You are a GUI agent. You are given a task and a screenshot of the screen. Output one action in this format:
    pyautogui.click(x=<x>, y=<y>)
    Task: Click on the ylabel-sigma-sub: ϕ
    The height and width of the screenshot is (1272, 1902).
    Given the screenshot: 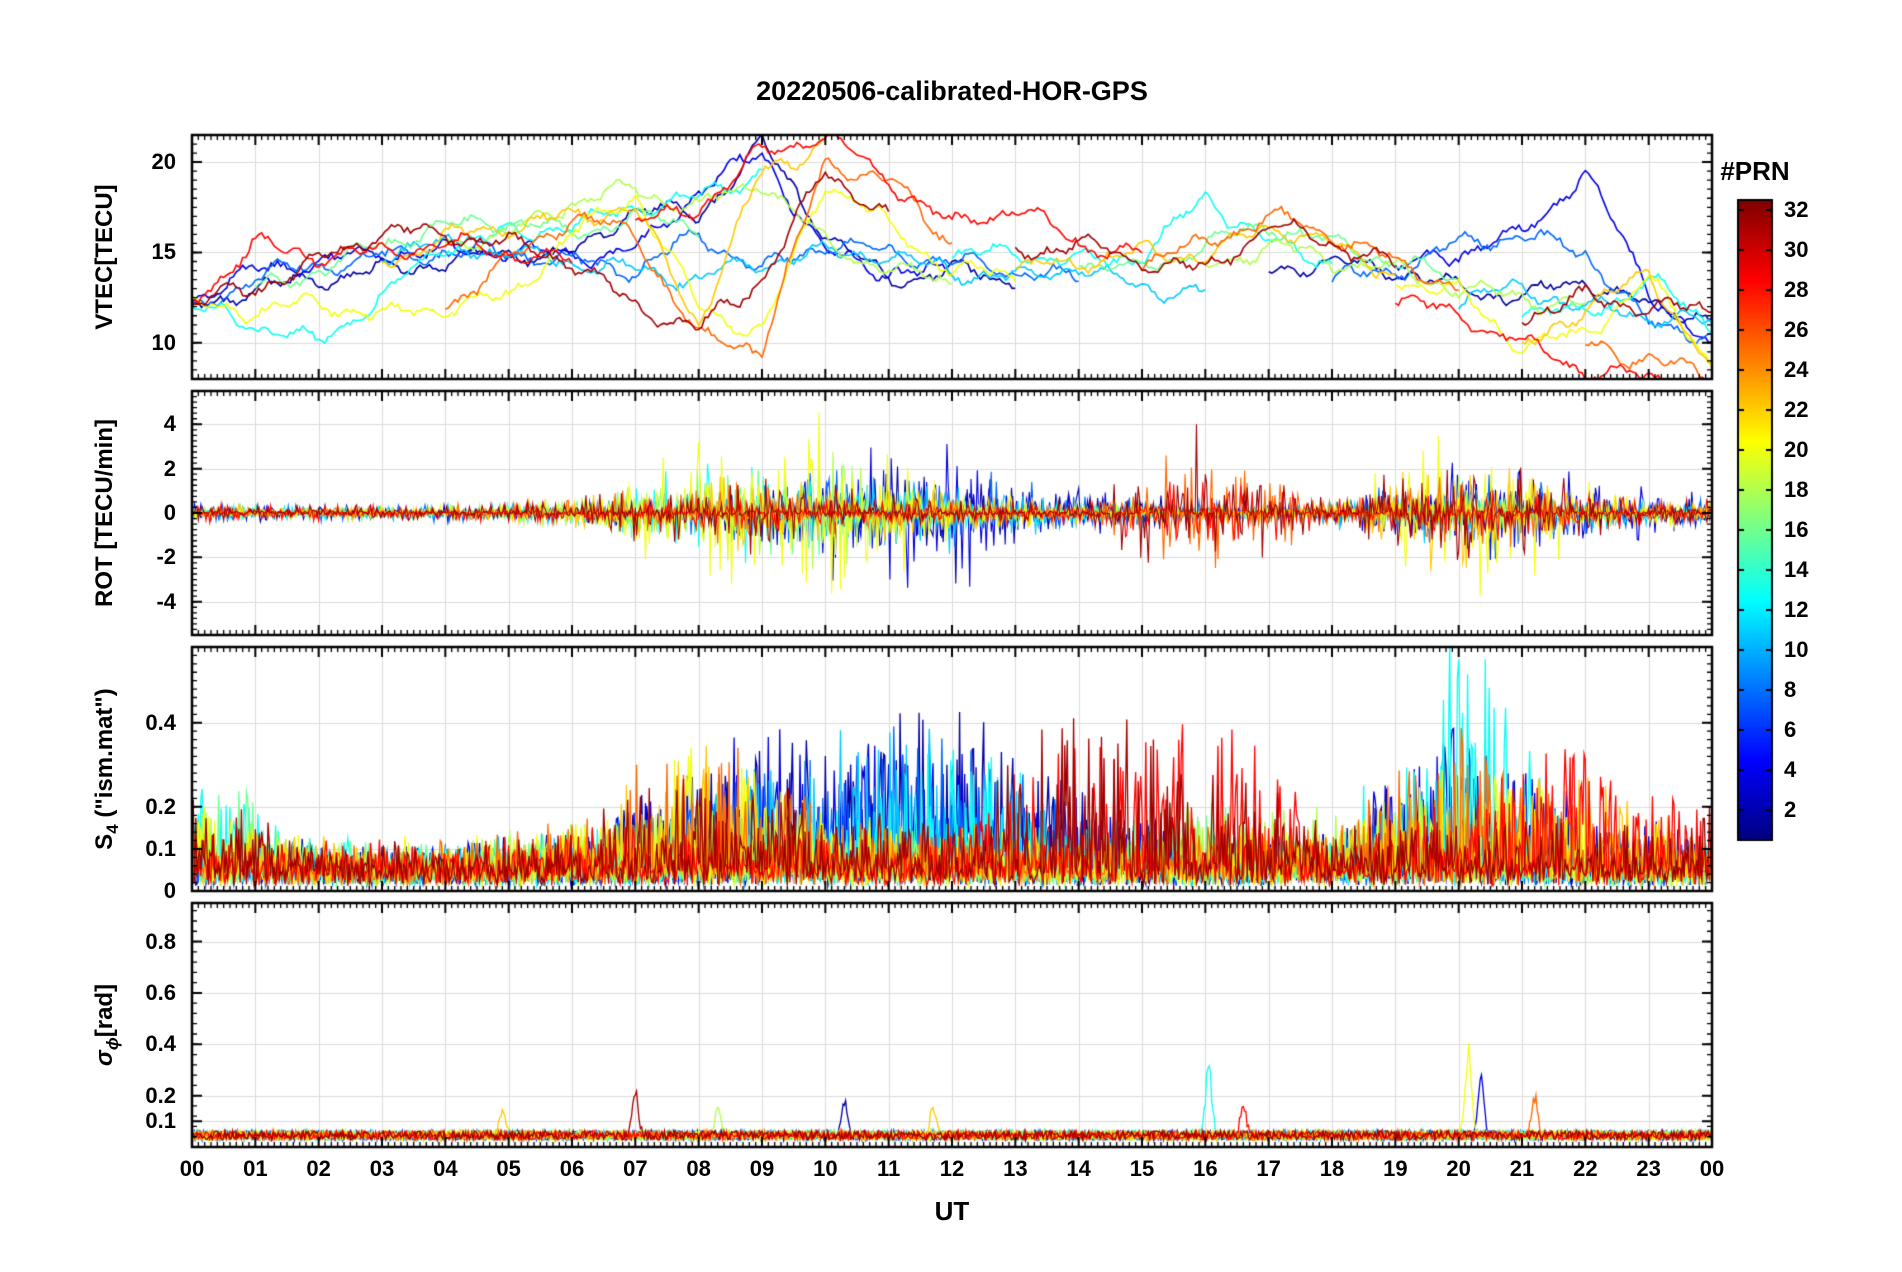 What is the action you would take?
    pyautogui.click(x=112, y=1044)
    